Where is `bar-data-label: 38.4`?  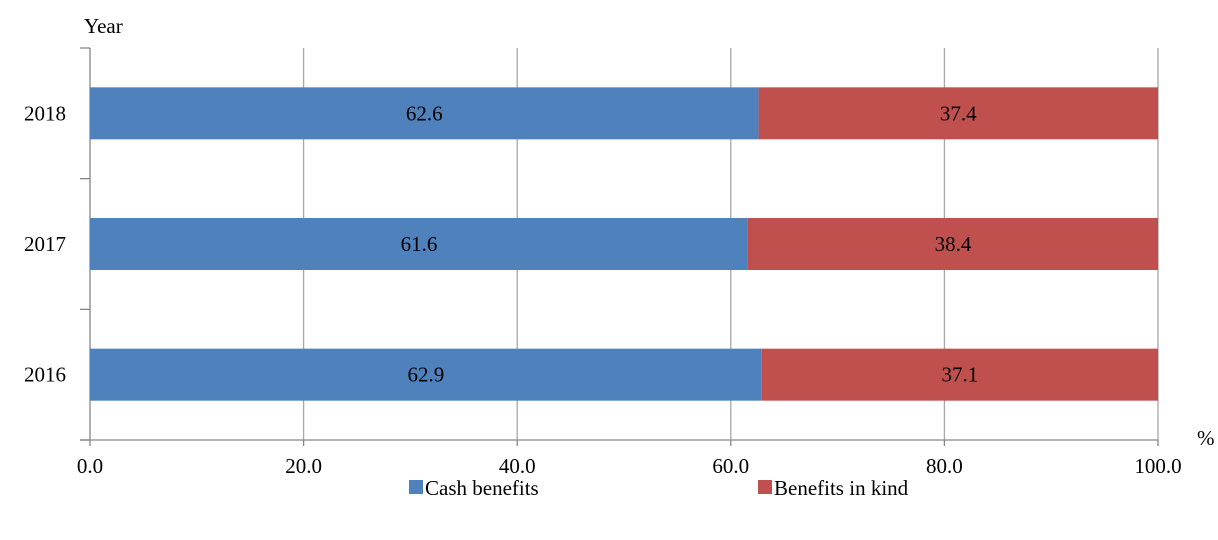 bar-data-label: 38.4 is located at coordinates (953, 244).